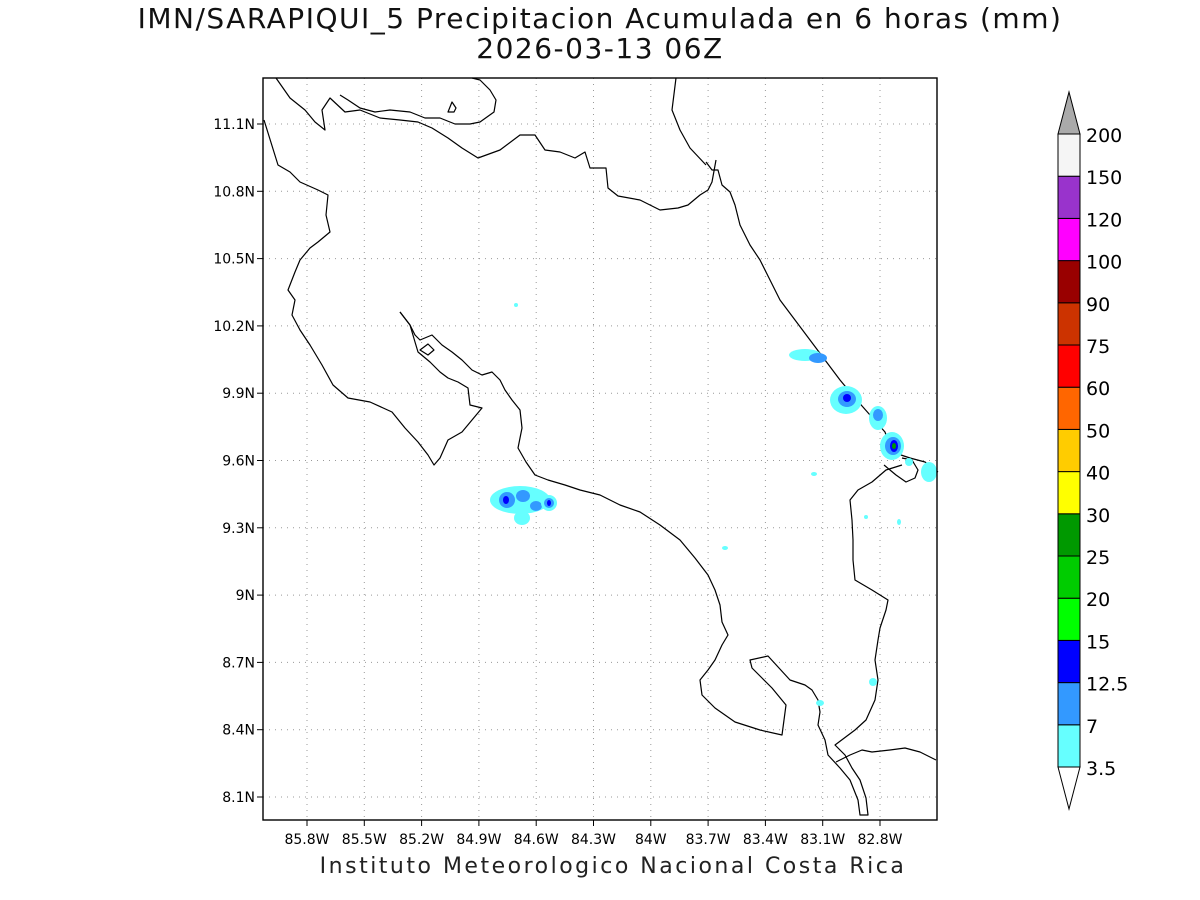  Describe the element at coordinates (879, 840) in the screenshot. I see `lon-label: 82.8W` at that location.